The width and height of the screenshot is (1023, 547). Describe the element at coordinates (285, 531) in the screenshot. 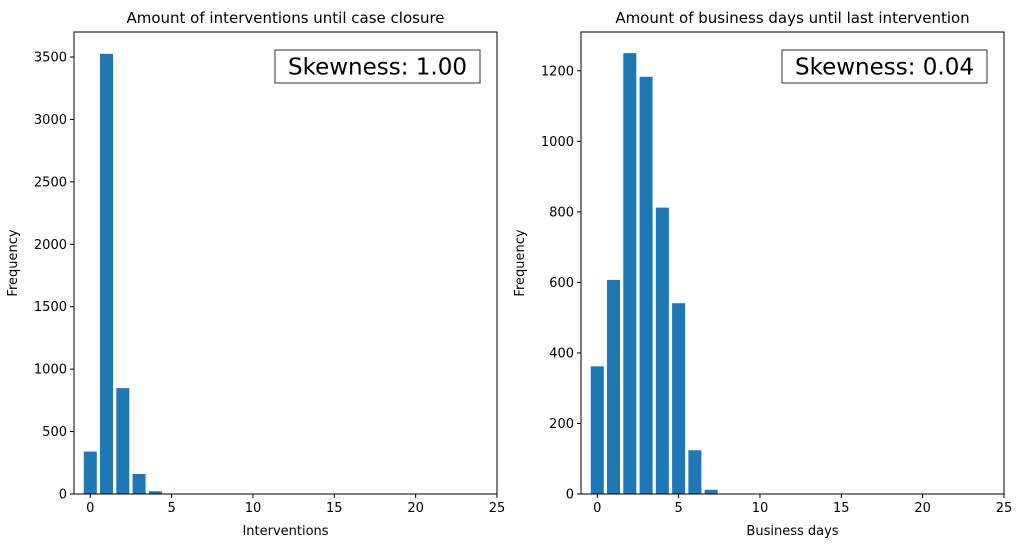

I see `x-axis-label: Interventions` at that location.